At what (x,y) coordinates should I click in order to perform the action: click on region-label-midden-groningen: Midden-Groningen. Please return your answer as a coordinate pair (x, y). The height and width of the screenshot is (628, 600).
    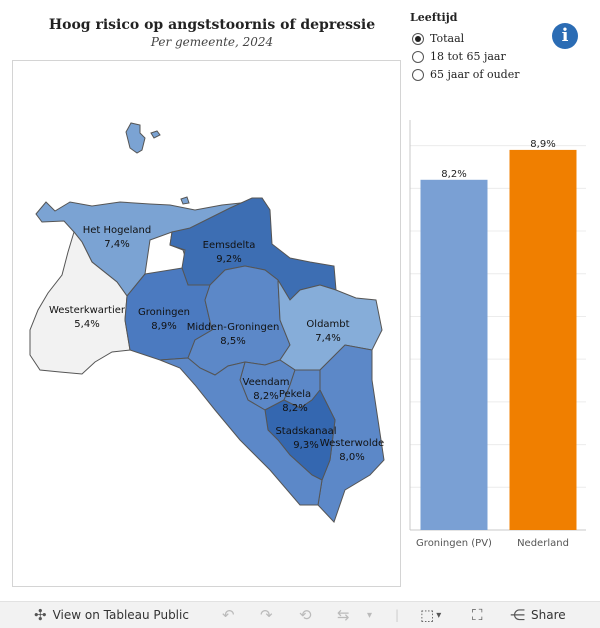
    Looking at the image, I should click on (233, 327).